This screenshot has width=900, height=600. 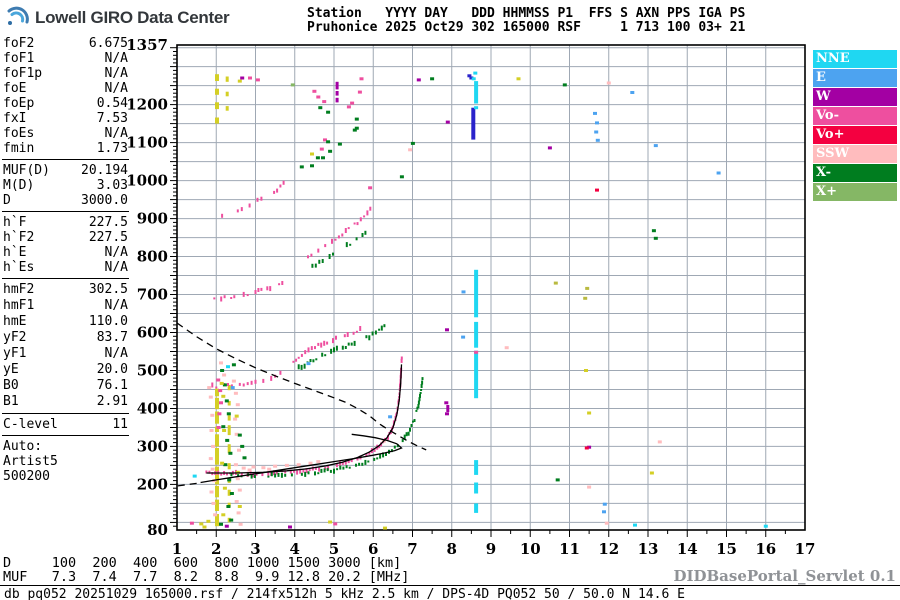 I want to click on param-label: D, so click(x=7, y=200).